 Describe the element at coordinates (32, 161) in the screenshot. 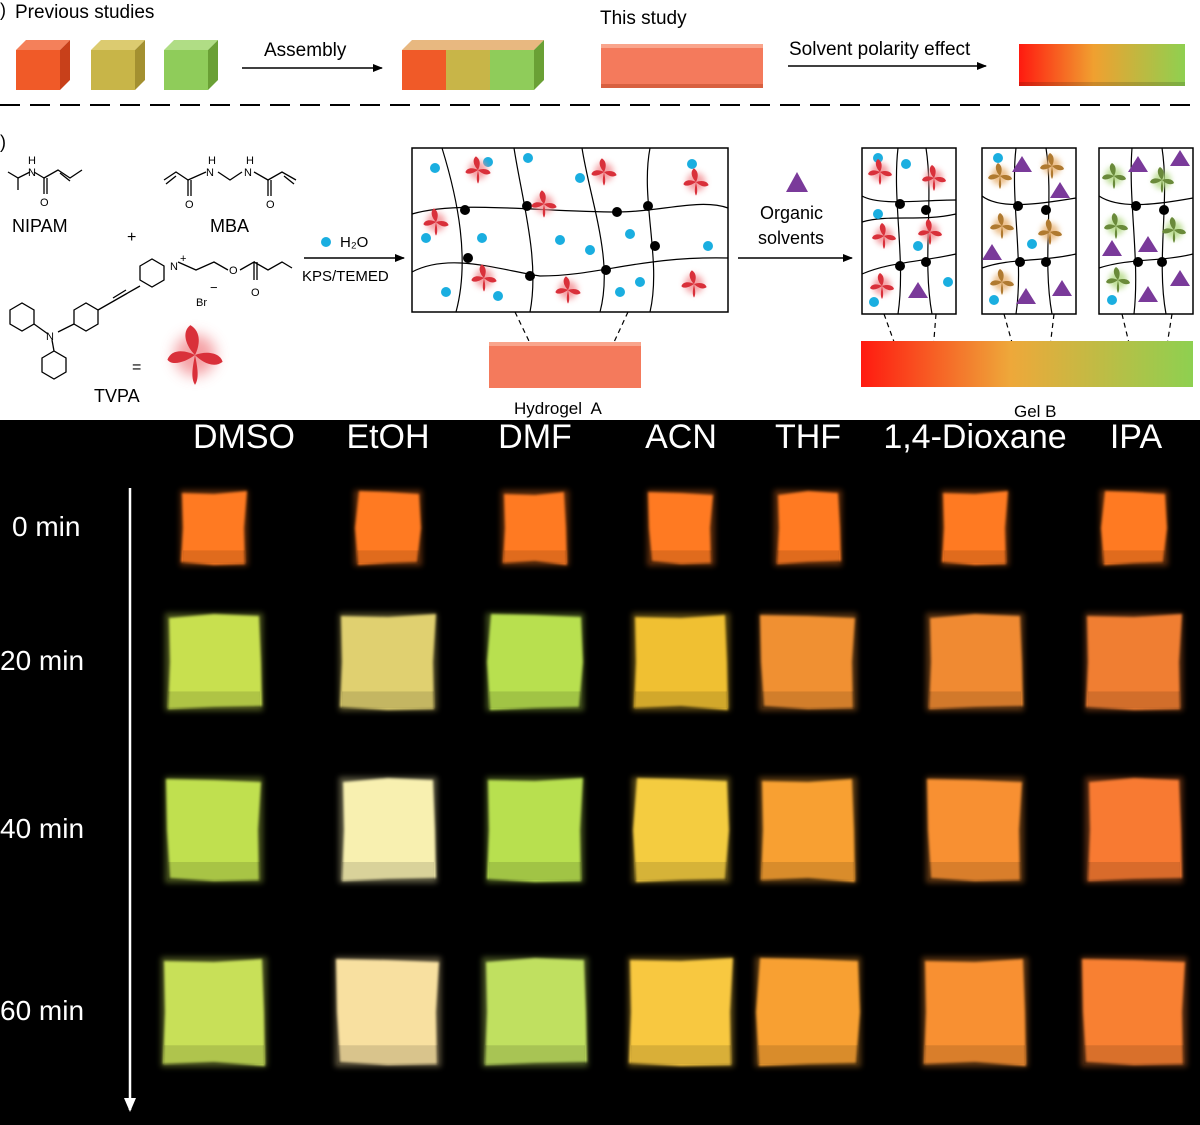

I see `nipam-h: H` at that location.